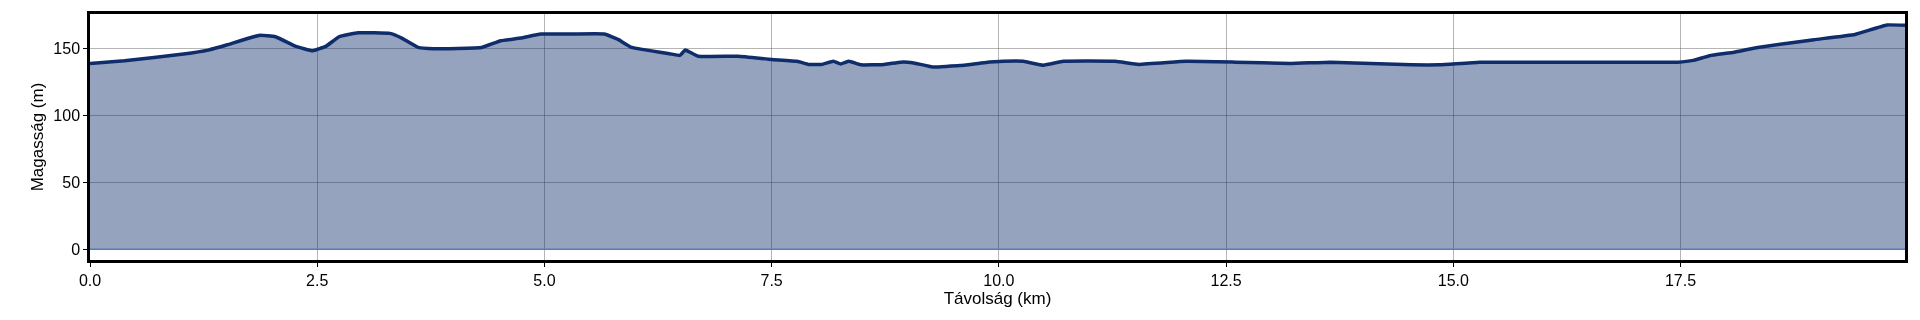  Describe the element at coordinates (90, 280) in the screenshot. I see `x-tick-label: 0.0` at that location.